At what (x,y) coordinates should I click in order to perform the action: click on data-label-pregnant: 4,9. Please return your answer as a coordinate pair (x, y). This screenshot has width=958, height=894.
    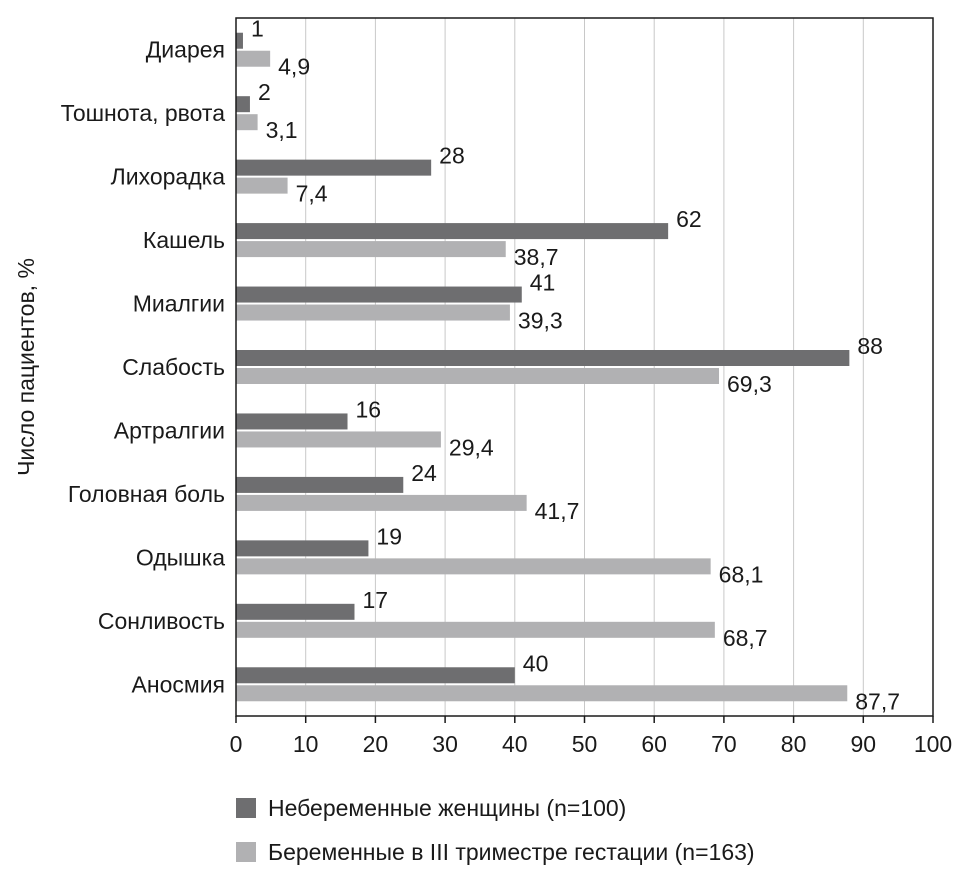
    Looking at the image, I should click on (294, 67).